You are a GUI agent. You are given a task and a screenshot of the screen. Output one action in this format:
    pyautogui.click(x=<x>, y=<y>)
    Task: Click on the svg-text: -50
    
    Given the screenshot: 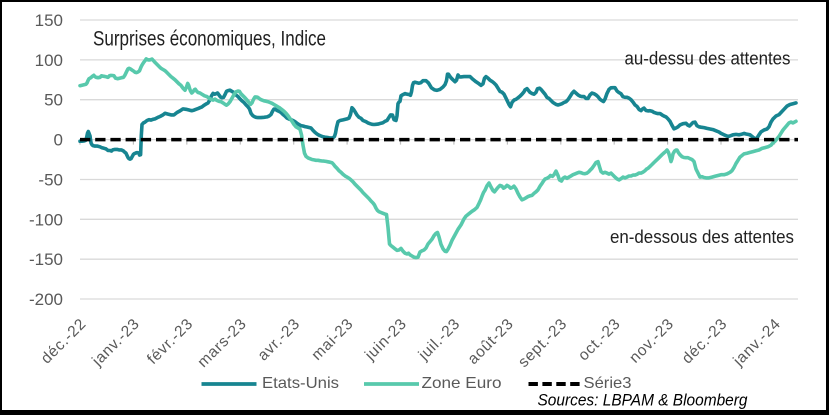 What is the action you would take?
    pyautogui.click(x=50, y=180)
    